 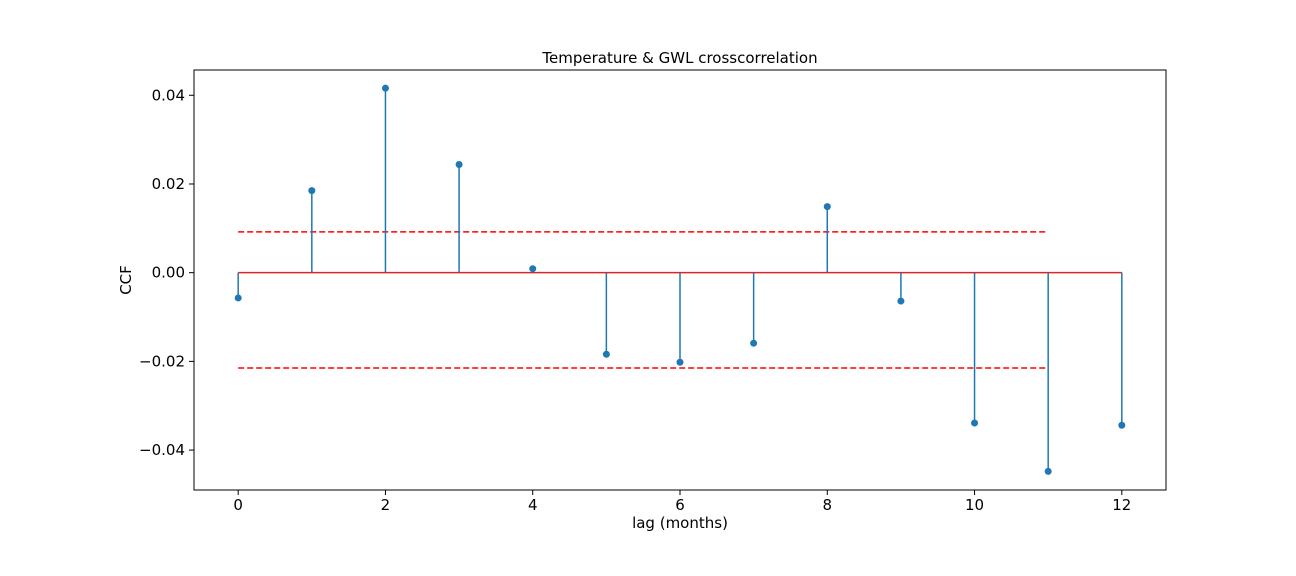 I want to click on x-axis-label: lag (months), so click(x=680, y=523).